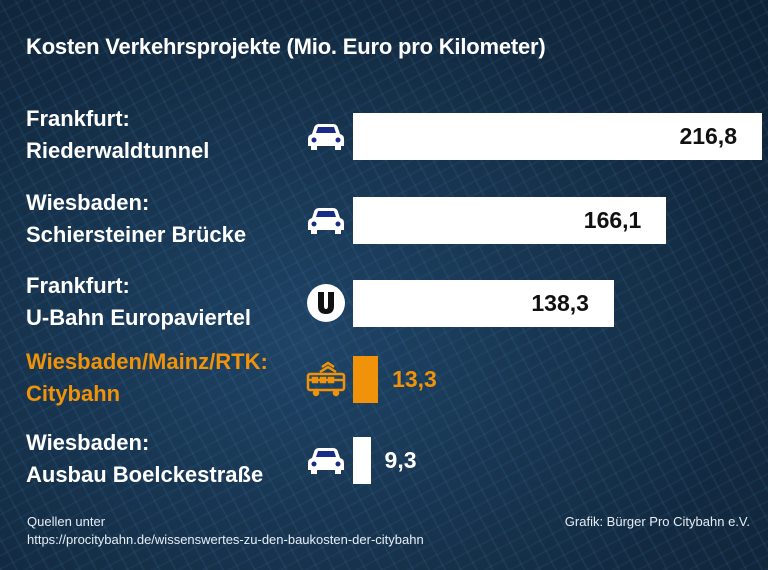 This screenshot has width=768, height=570. Describe the element at coordinates (147, 378) in the screenshot. I see `category-label: Wiesbaden/Mainz/RTK: Citybahn` at that location.